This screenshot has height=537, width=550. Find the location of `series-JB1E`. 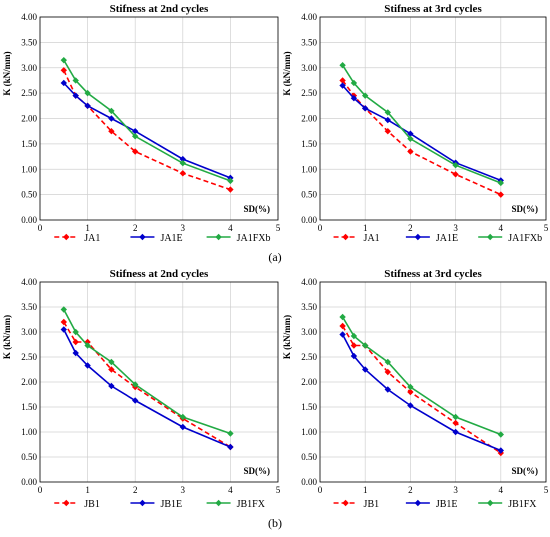

series-JB1E is located at coordinates (421, 392).